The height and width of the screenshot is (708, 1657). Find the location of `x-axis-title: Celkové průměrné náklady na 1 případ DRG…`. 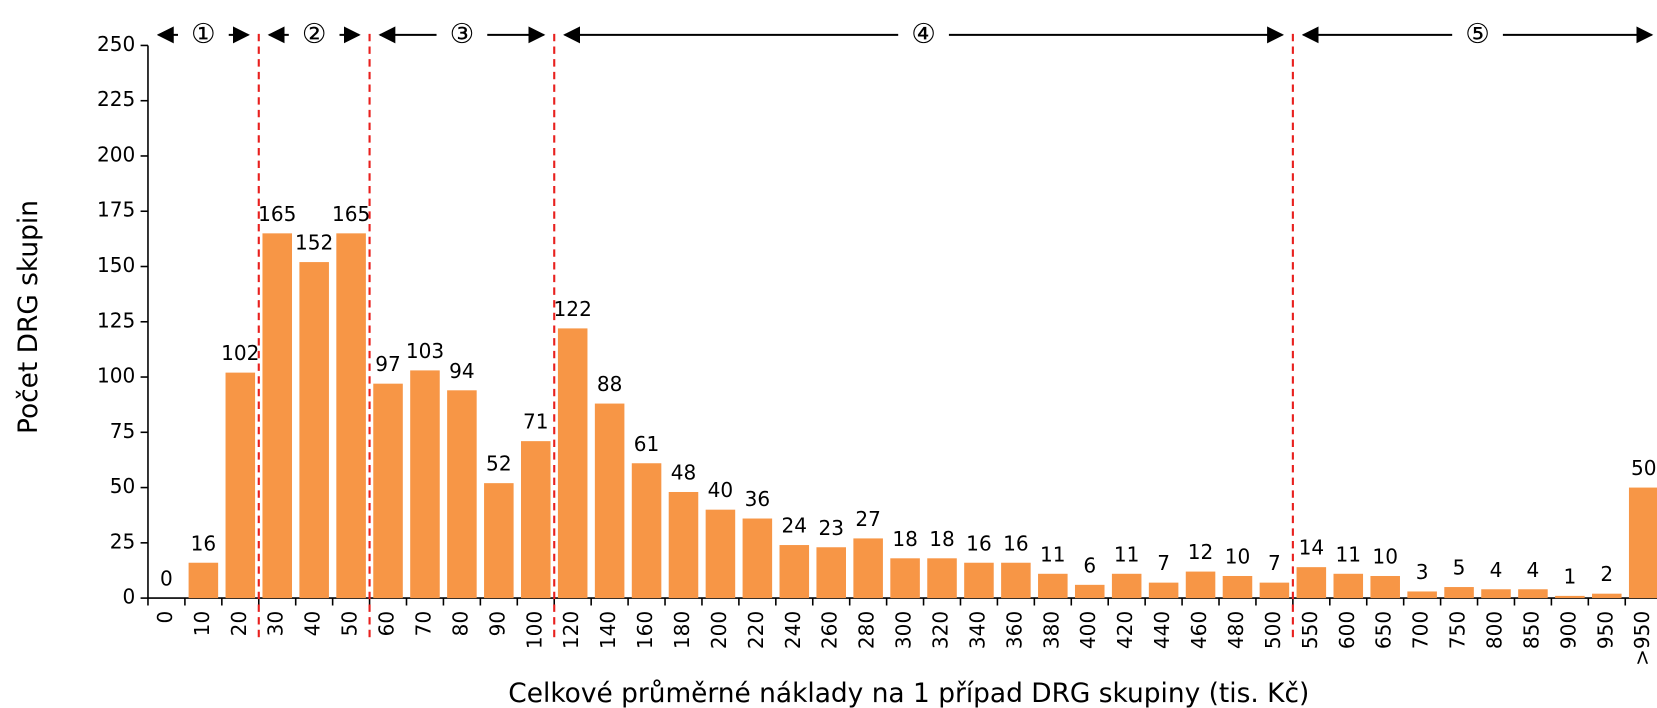

x-axis-title: Celkové průměrné náklady na 1 případ DRG… is located at coordinates (908, 693).